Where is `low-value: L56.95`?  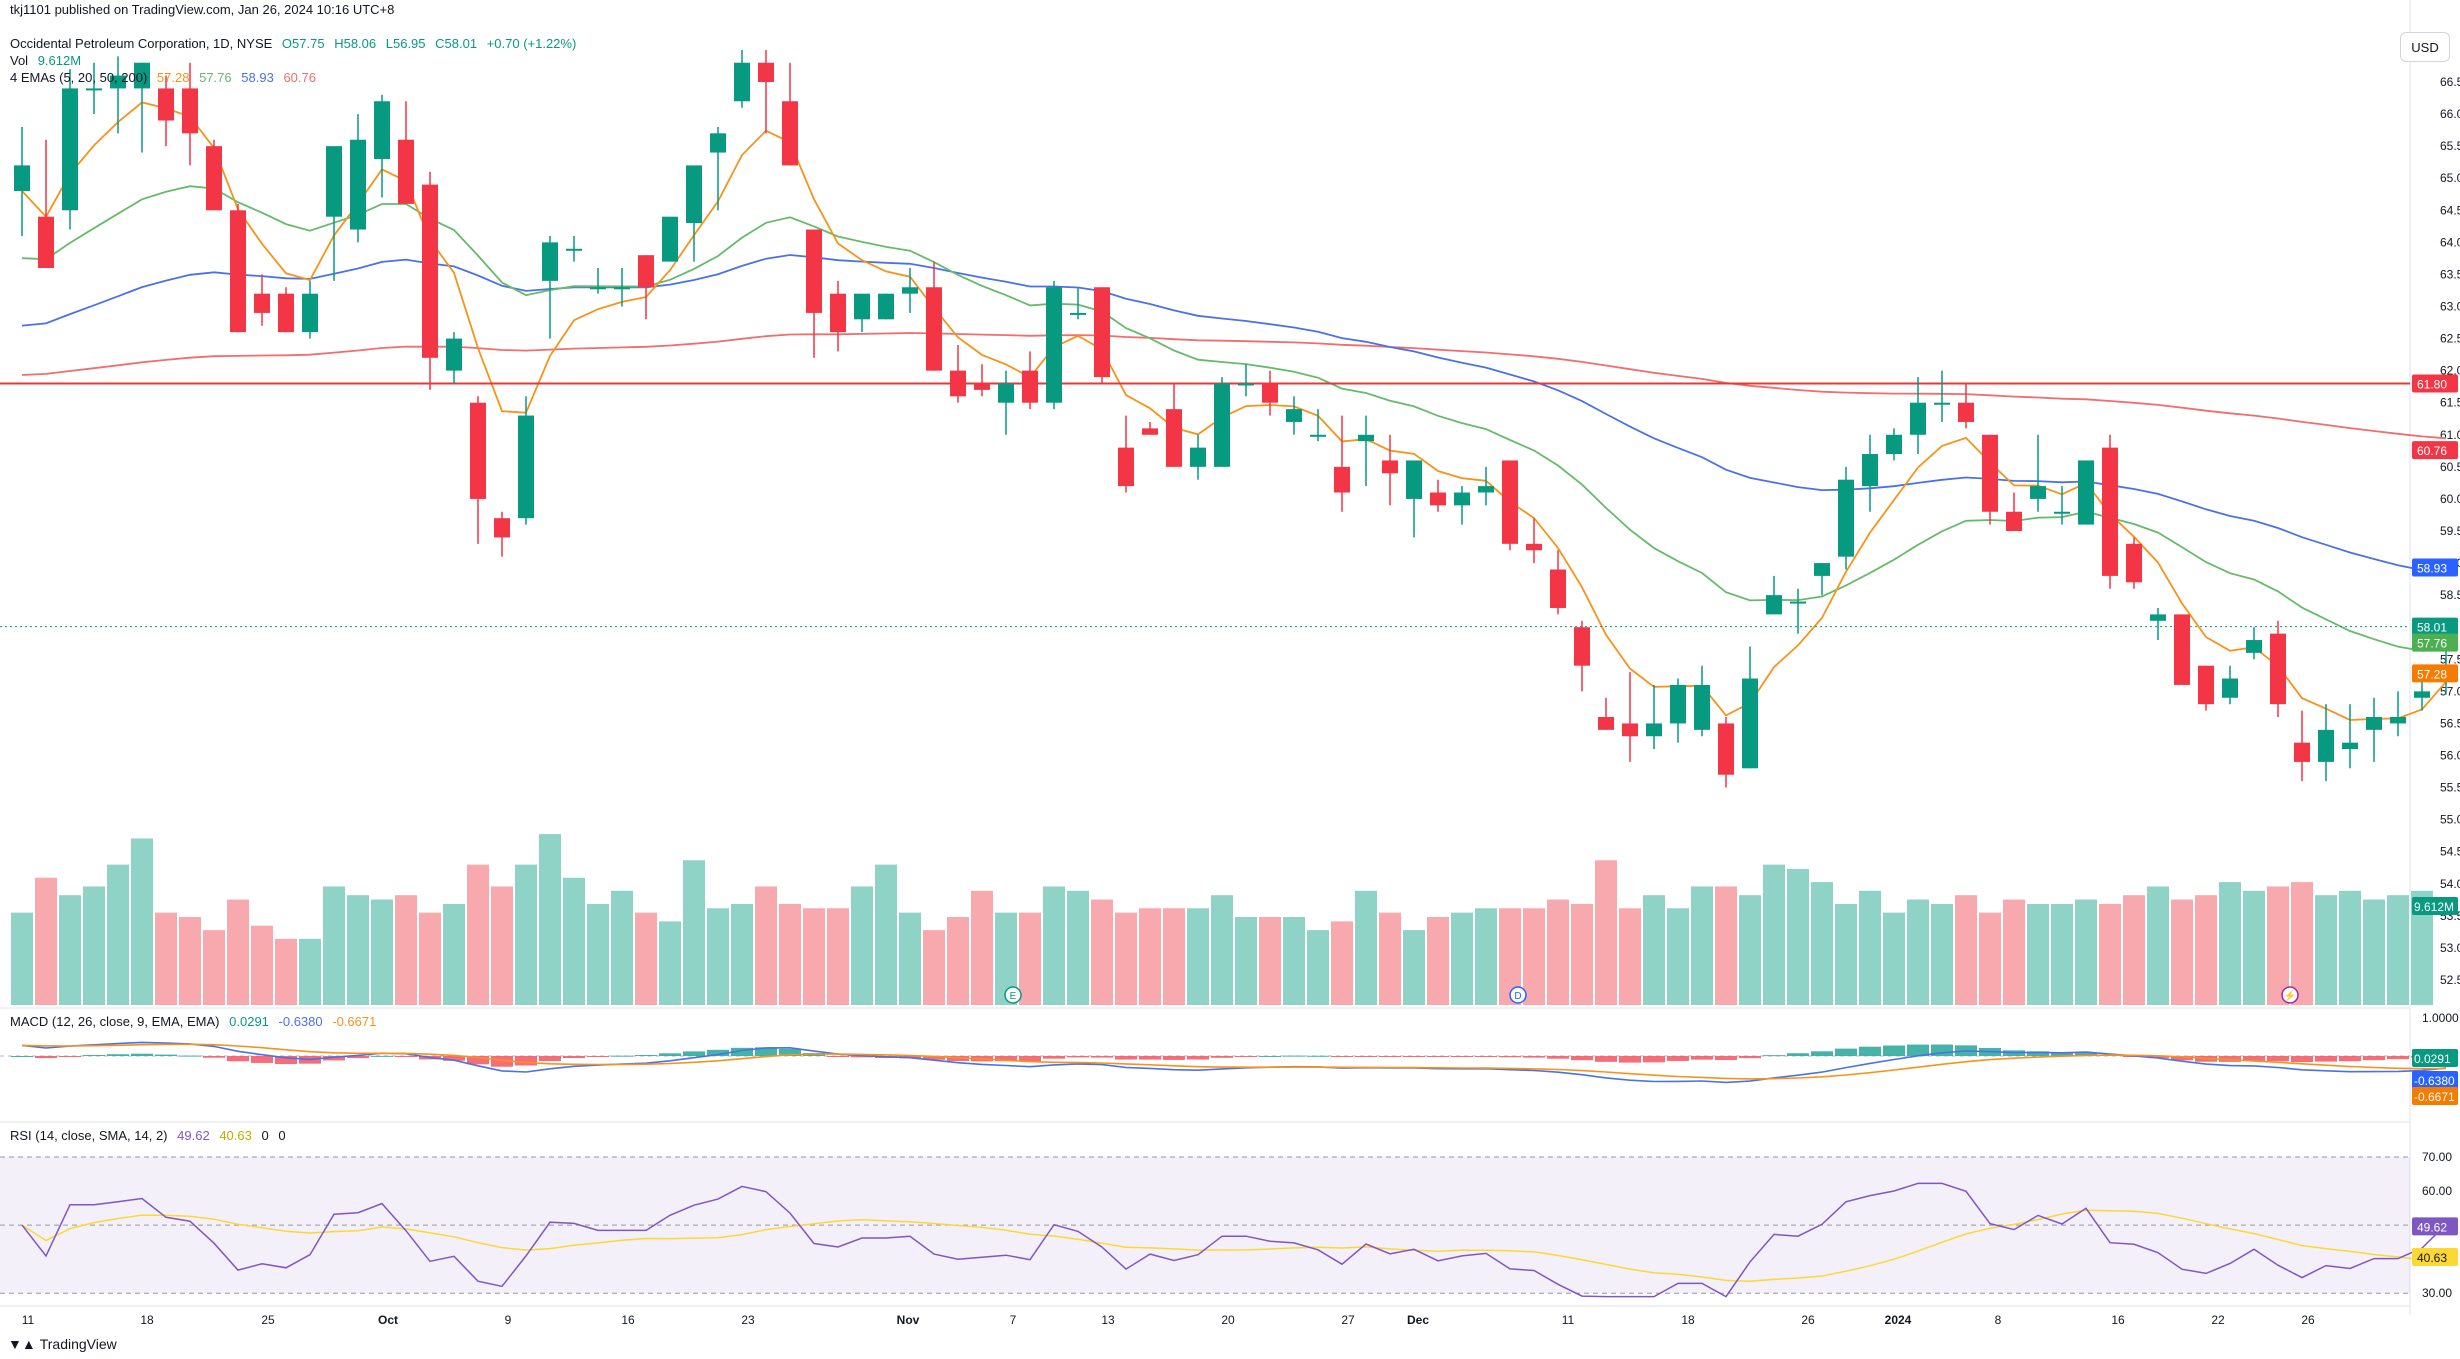
low-value: L56.95 is located at coordinates (405, 43).